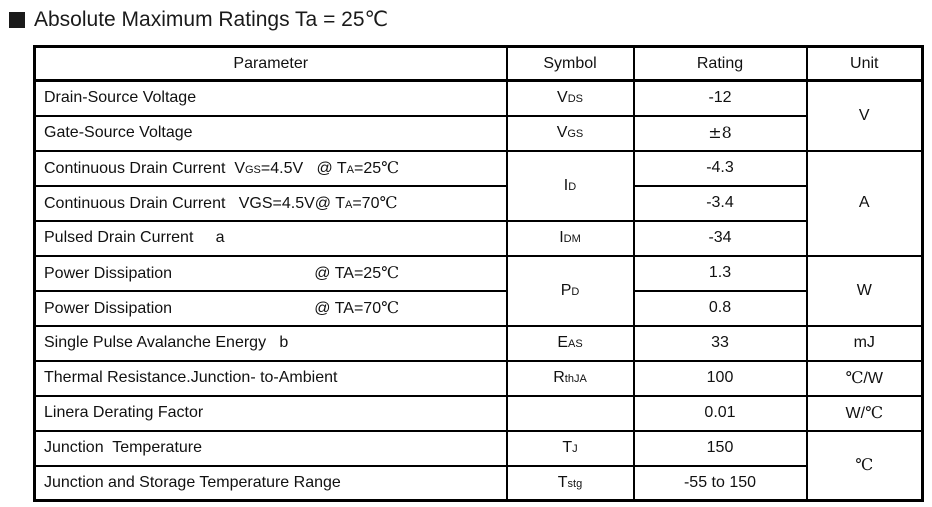 The image size is (932, 507). Describe the element at coordinates (575, 99) in the screenshot. I see `text-part: DS` at that location.